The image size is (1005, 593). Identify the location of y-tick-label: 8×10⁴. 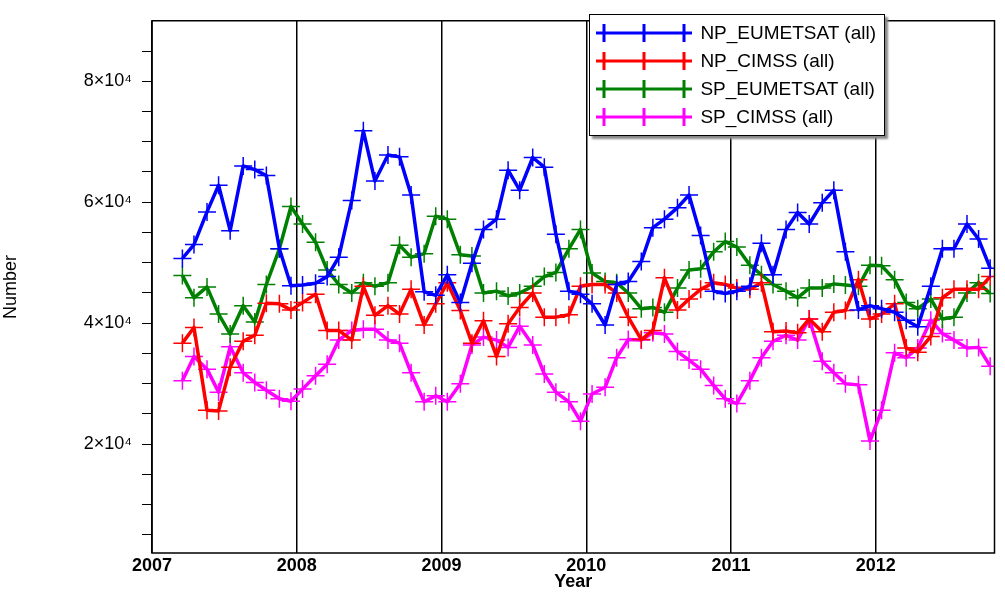
(107, 80).